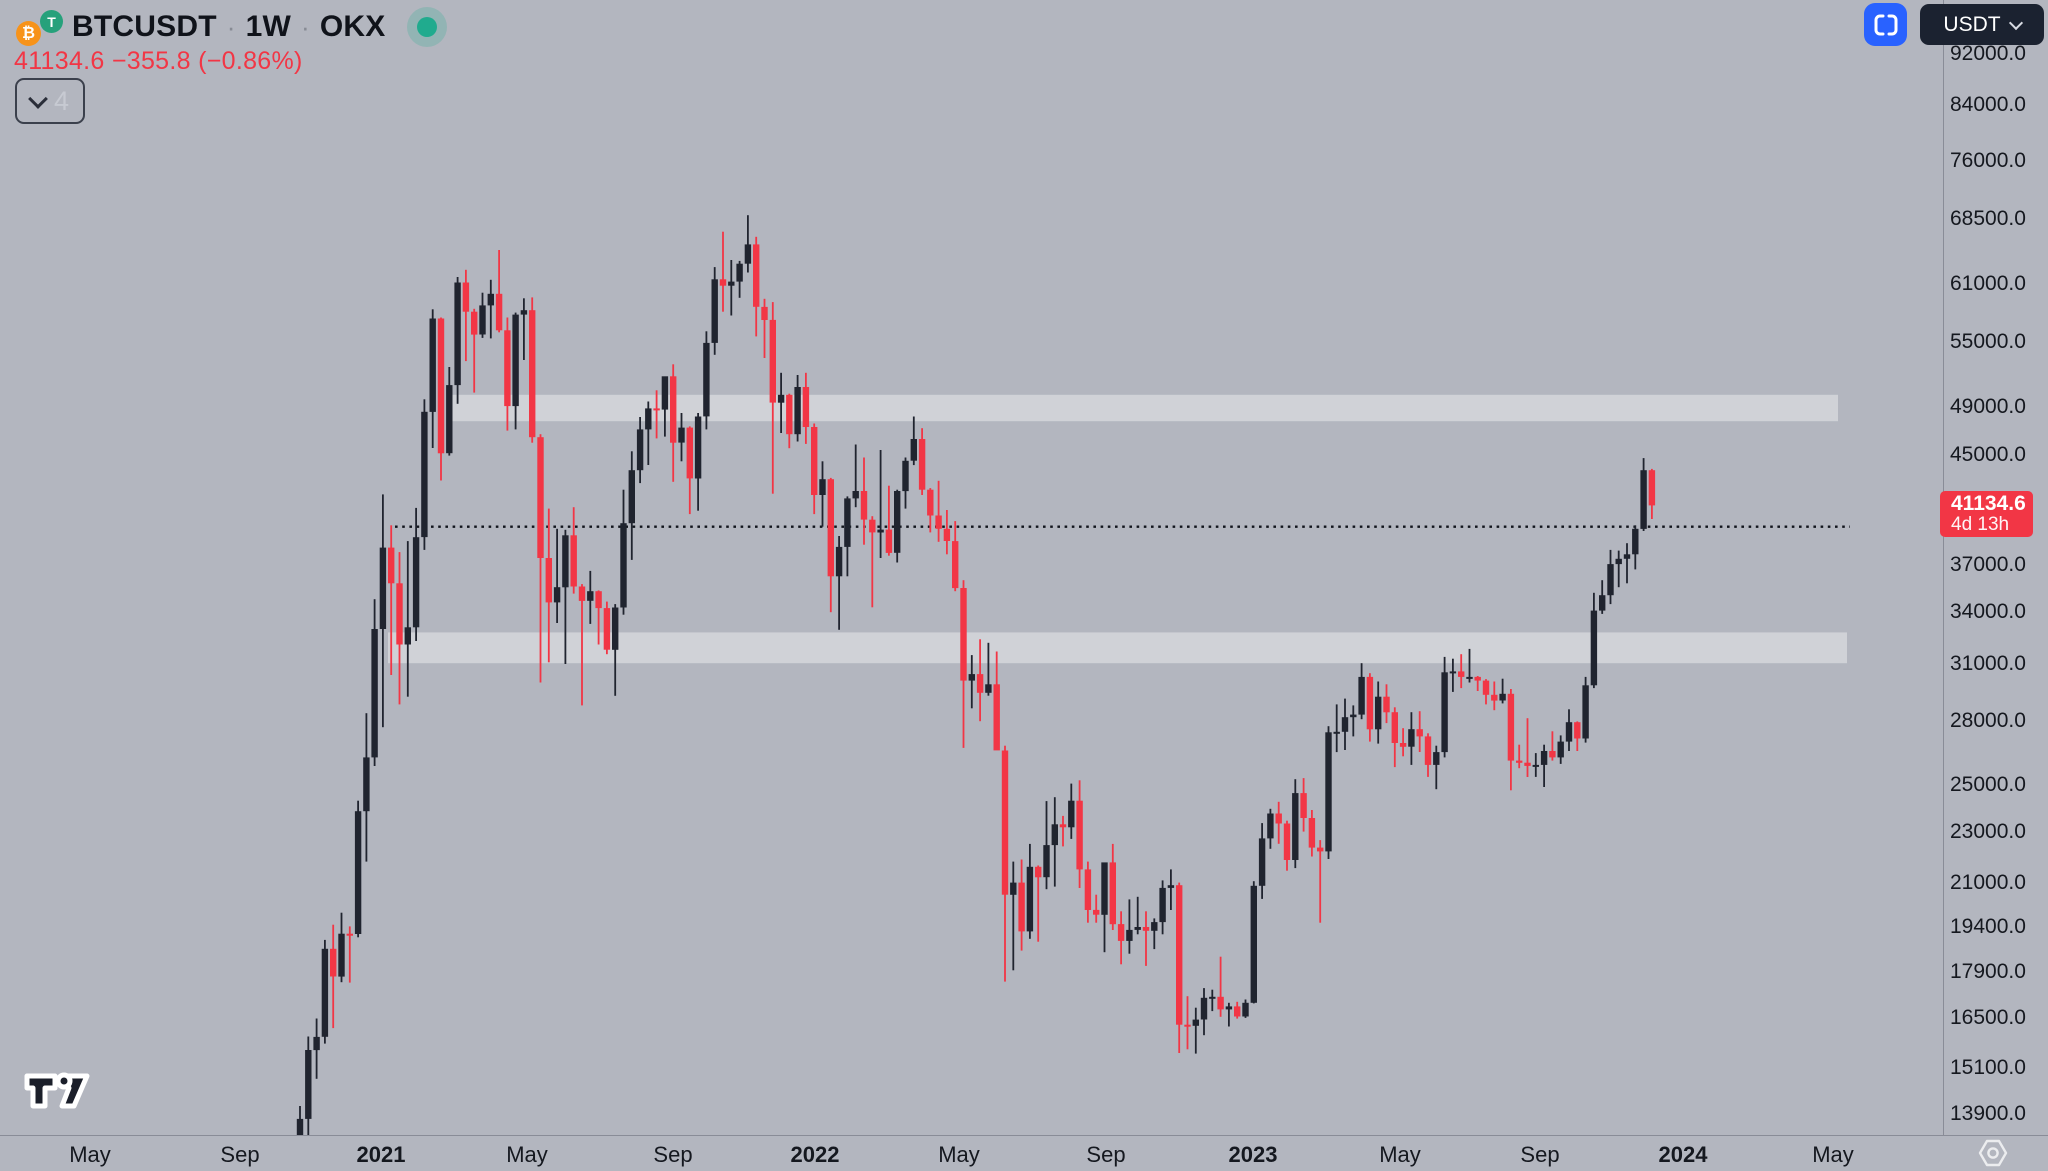 This screenshot has width=2048, height=1171. I want to click on object-tree-button: 4, so click(50, 101).